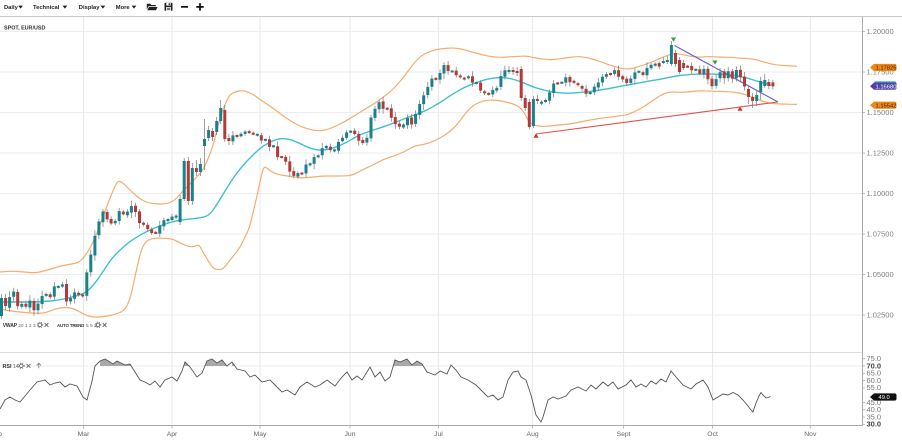  I want to click on svg-text: 1.12500, so click(880, 152).